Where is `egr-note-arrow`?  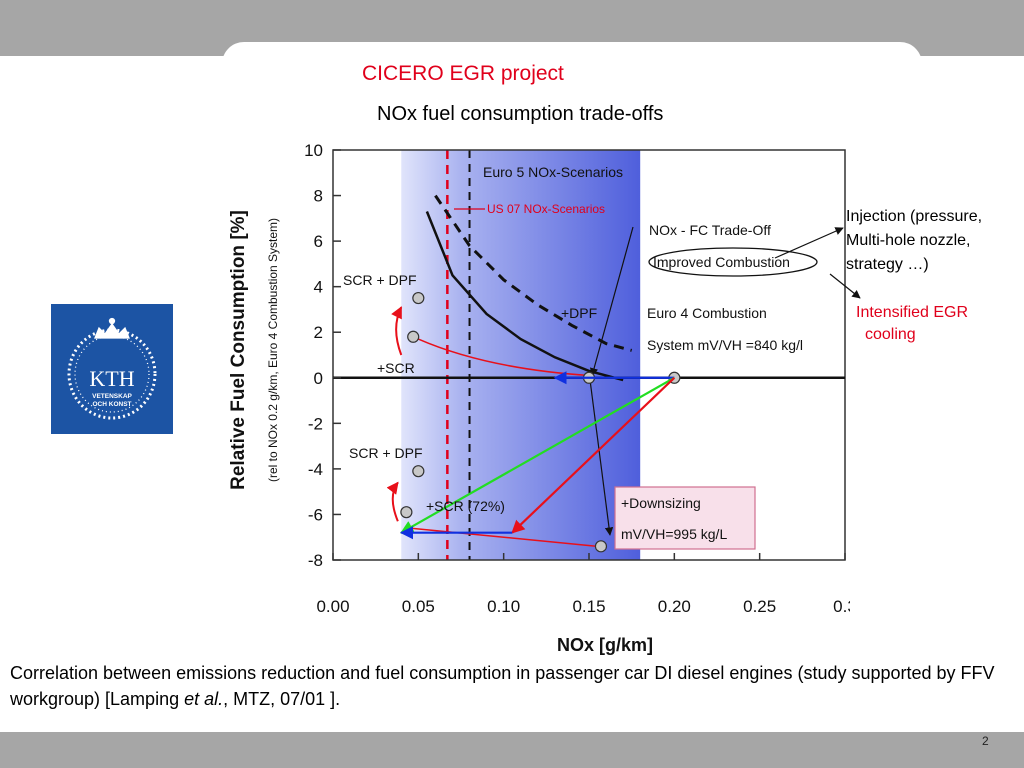
egr-note-arrow is located at coordinates (845, 286).